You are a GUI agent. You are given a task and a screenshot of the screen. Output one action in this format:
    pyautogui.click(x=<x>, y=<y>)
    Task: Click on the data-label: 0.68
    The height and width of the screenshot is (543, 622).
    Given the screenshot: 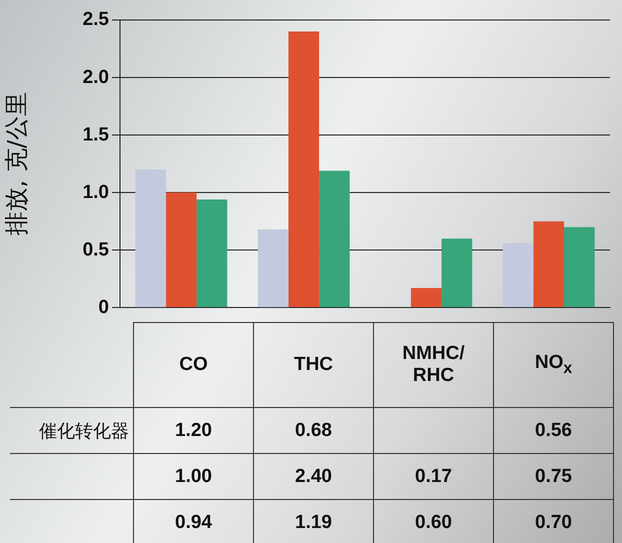 What is the action you would take?
    pyautogui.click(x=314, y=431)
    